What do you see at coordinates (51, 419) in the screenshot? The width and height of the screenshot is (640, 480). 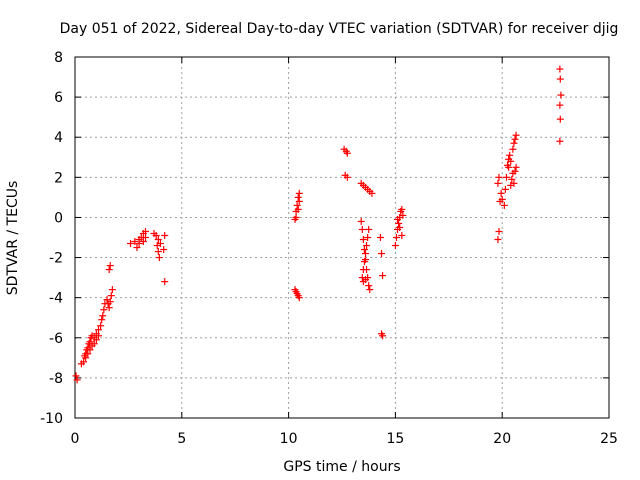 I see `y-tick-label: -10` at bounding box center [51, 419].